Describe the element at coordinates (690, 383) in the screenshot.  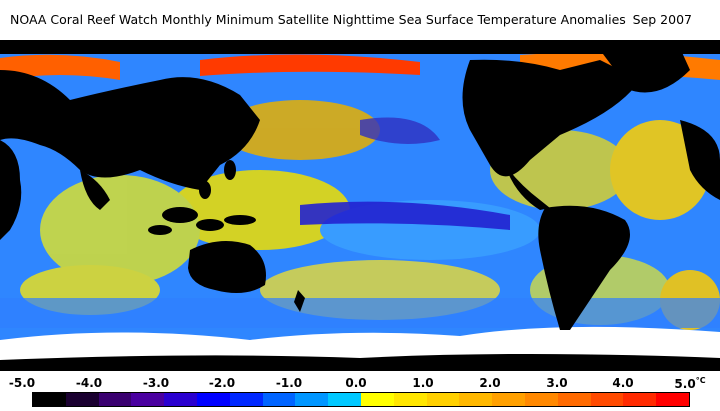
I see `scale-label-max: 5.0°C` at that location.